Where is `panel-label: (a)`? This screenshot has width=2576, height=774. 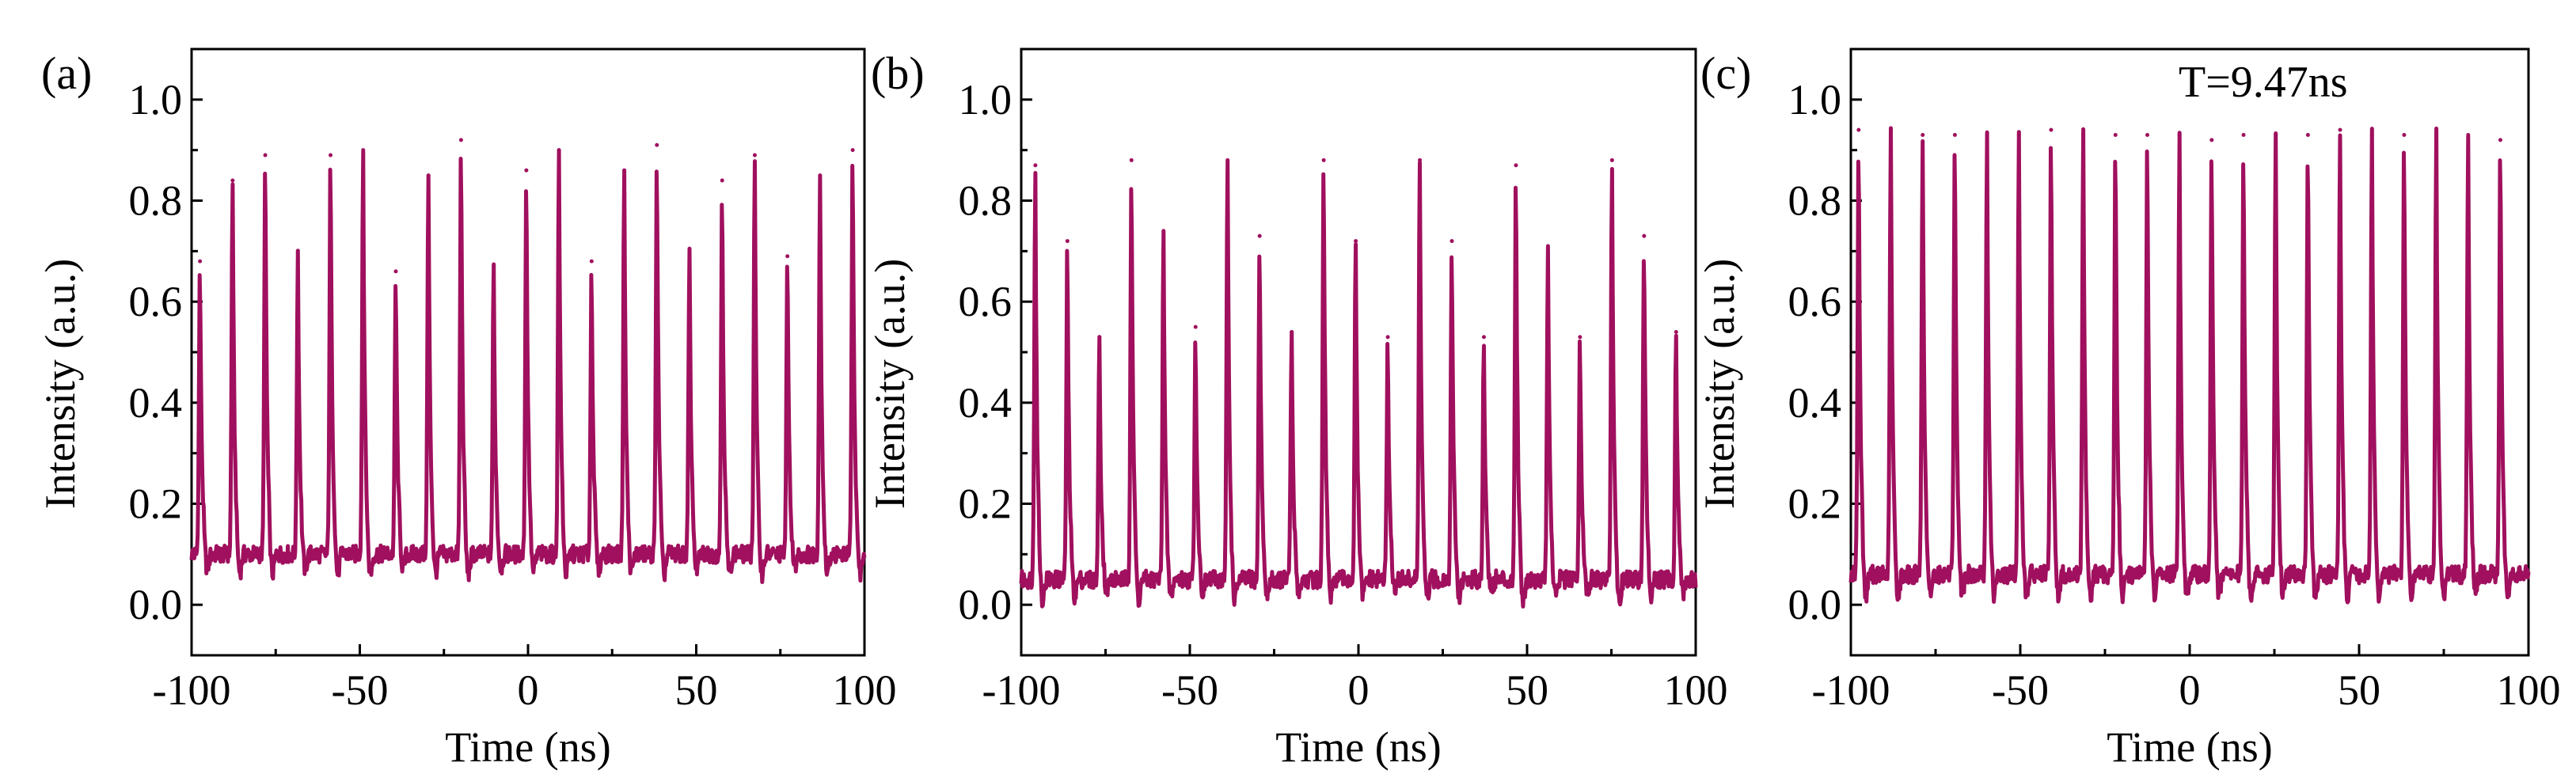 panel-label: (a) is located at coordinates (66, 73).